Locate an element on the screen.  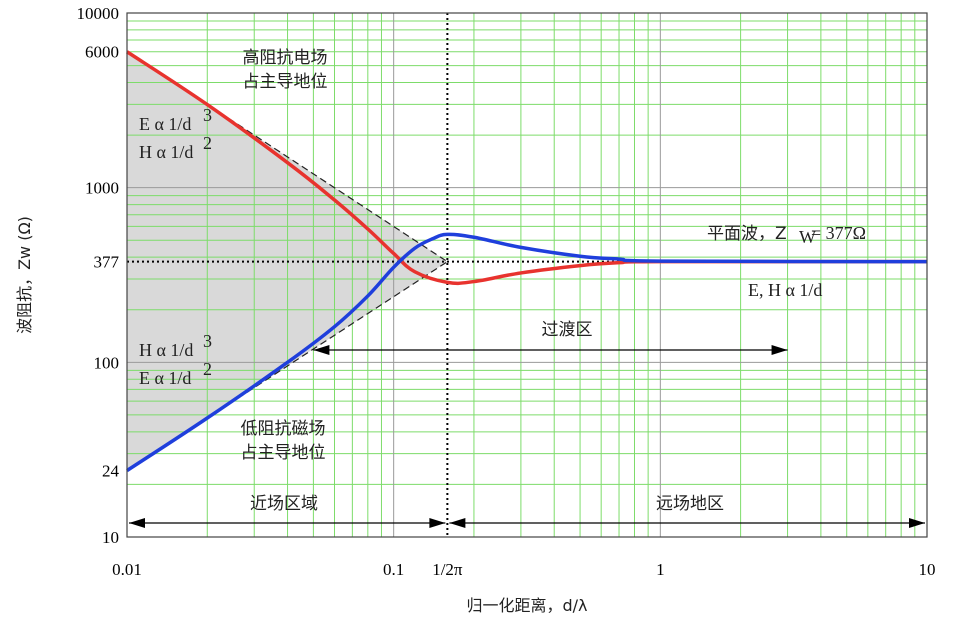
annot-low-impedance-2: 占主导地位 is located at coordinates (283, 453).